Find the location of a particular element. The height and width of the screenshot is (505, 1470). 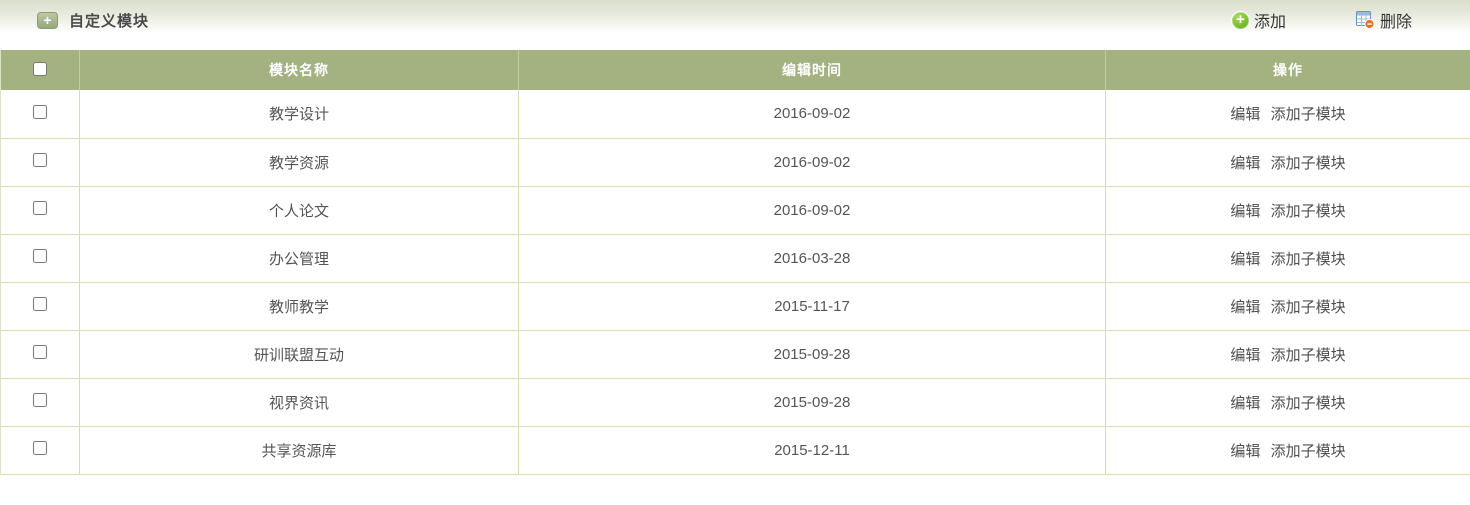

table-row: 教师教学 2015-11-17 编辑 添加子模块 is located at coordinates (735, 306).